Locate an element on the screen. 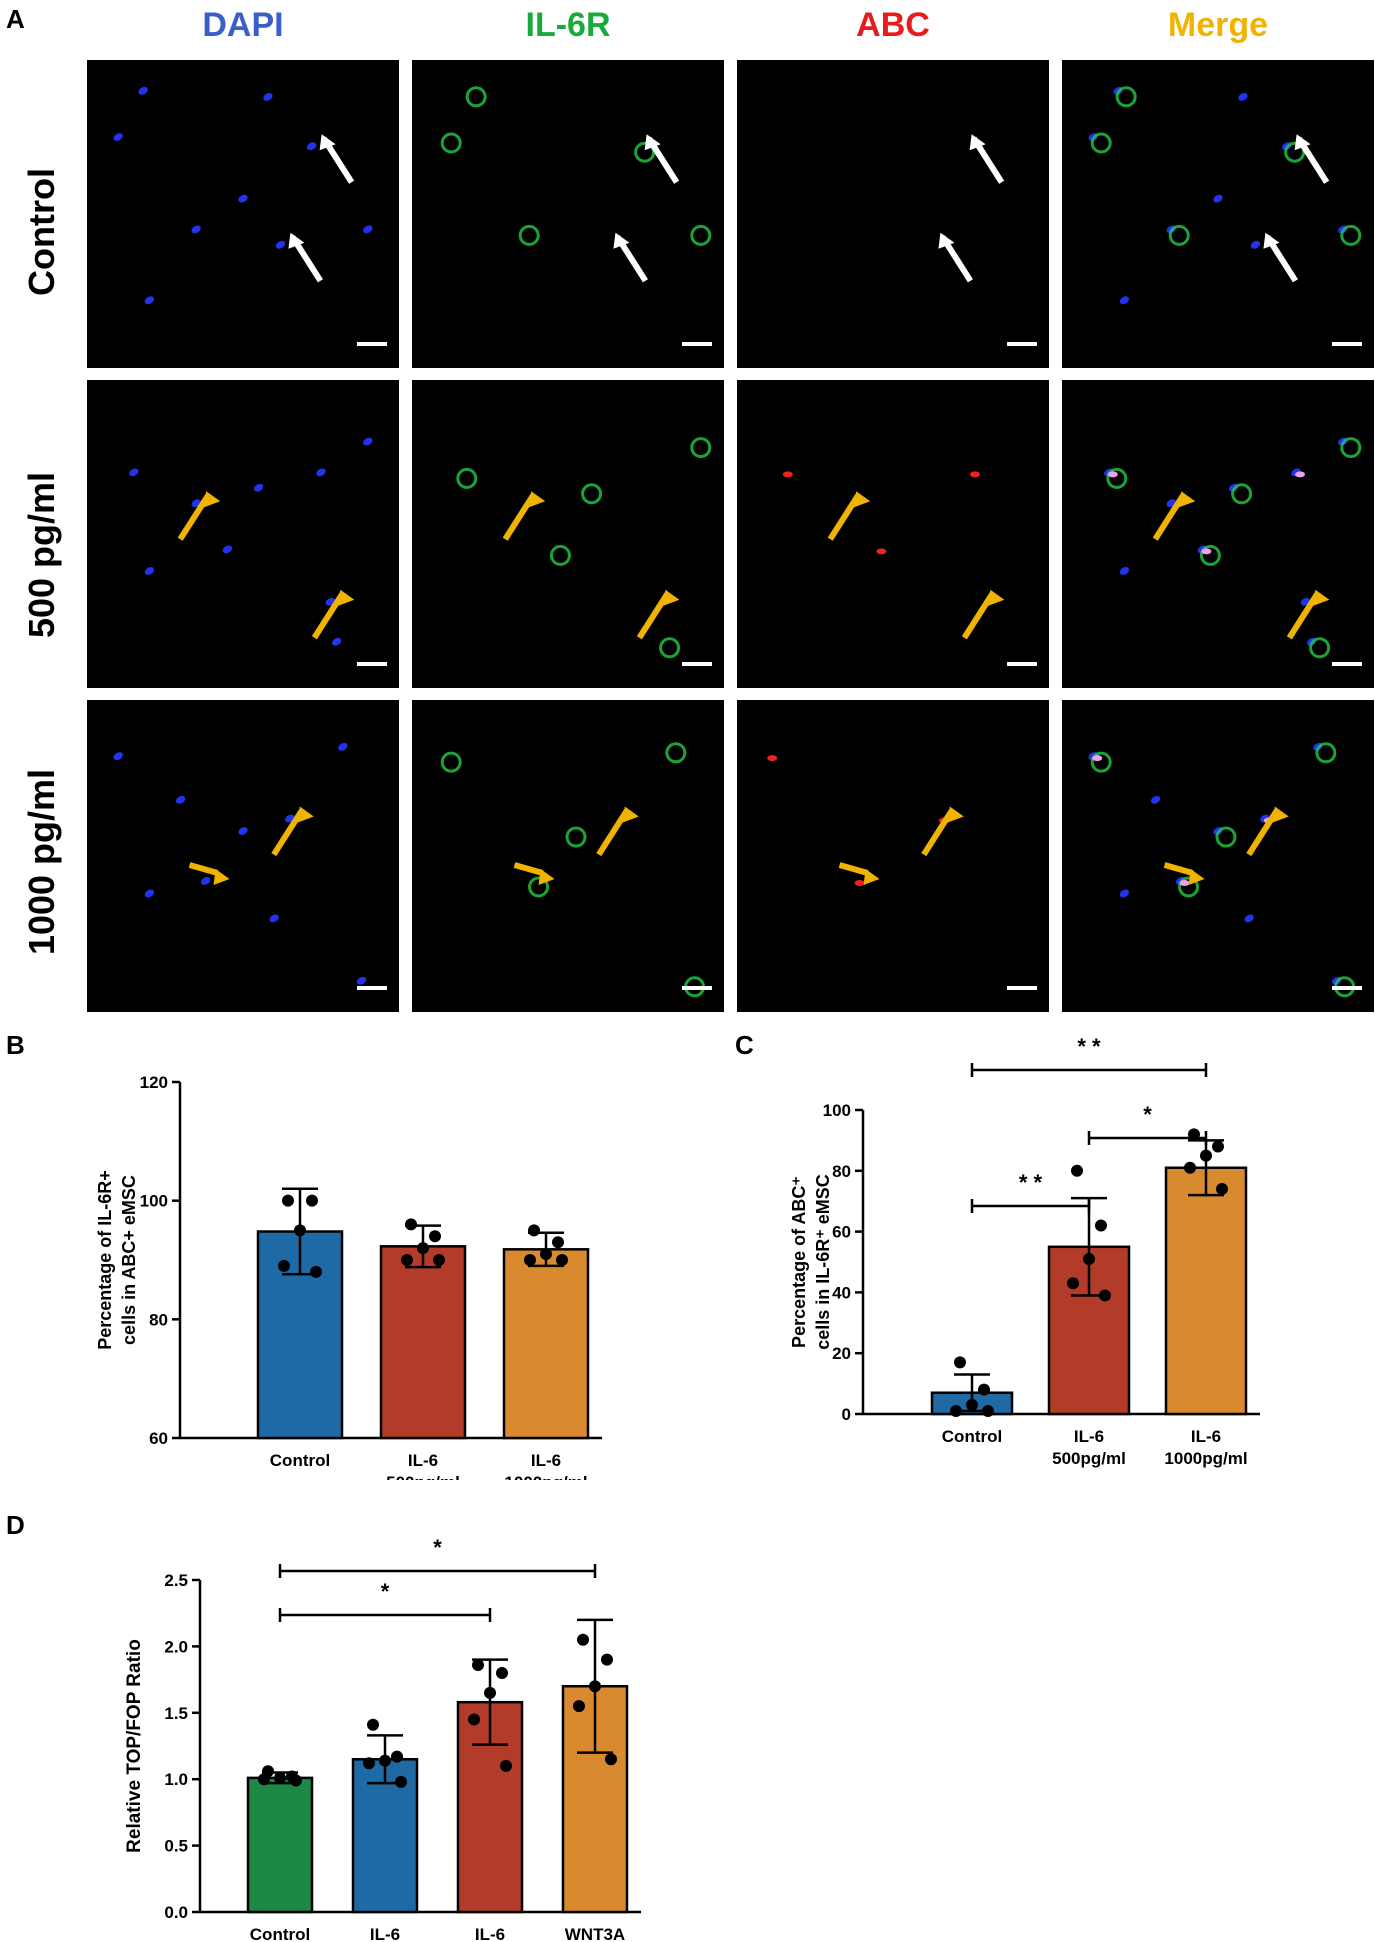 The image size is (1375, 1942). column-title-merge: Merge is located at coordinates (1218, 25).